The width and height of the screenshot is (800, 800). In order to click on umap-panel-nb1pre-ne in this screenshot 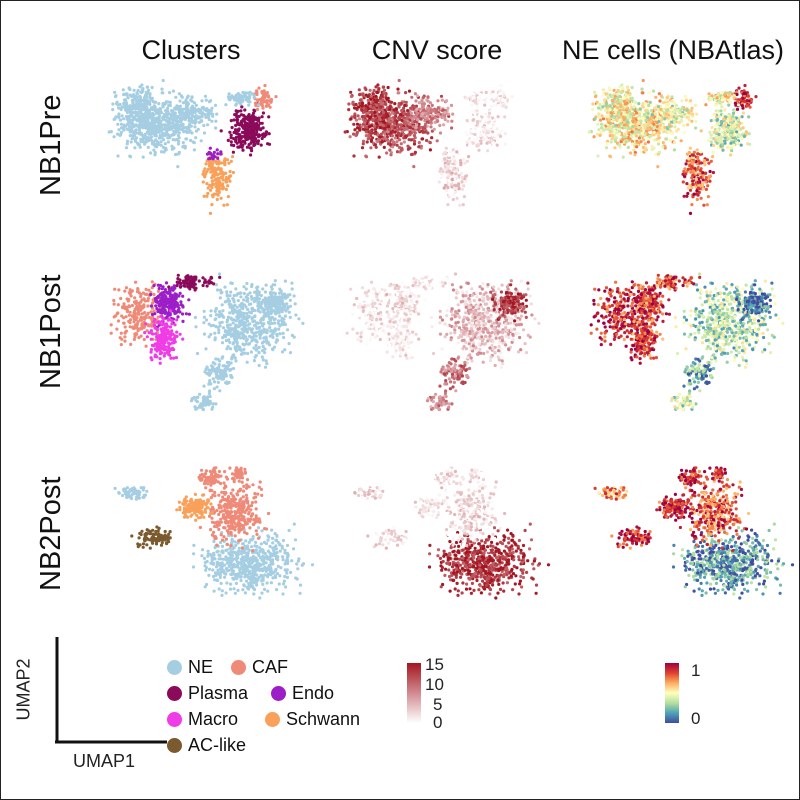, I will do `click(672, 146)`.